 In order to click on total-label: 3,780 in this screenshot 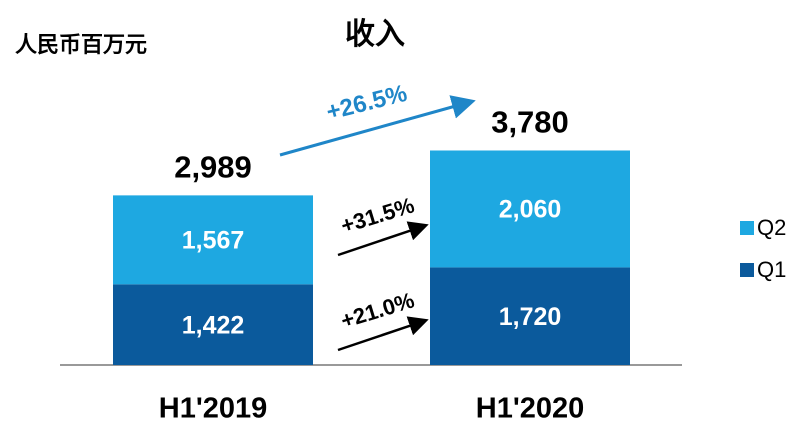, I will do `click(530, 122)`.